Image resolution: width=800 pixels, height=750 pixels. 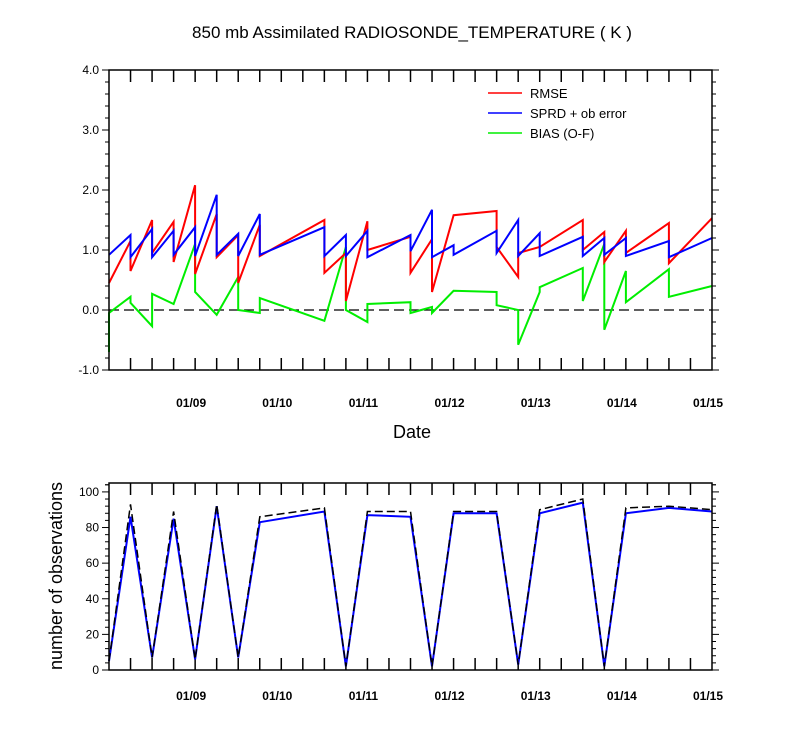 What do you see at coordinates (578, 113) in the screenshot?
I see `legend-label-sprd: SPRD + ob error` at bounding box center [578, 113].